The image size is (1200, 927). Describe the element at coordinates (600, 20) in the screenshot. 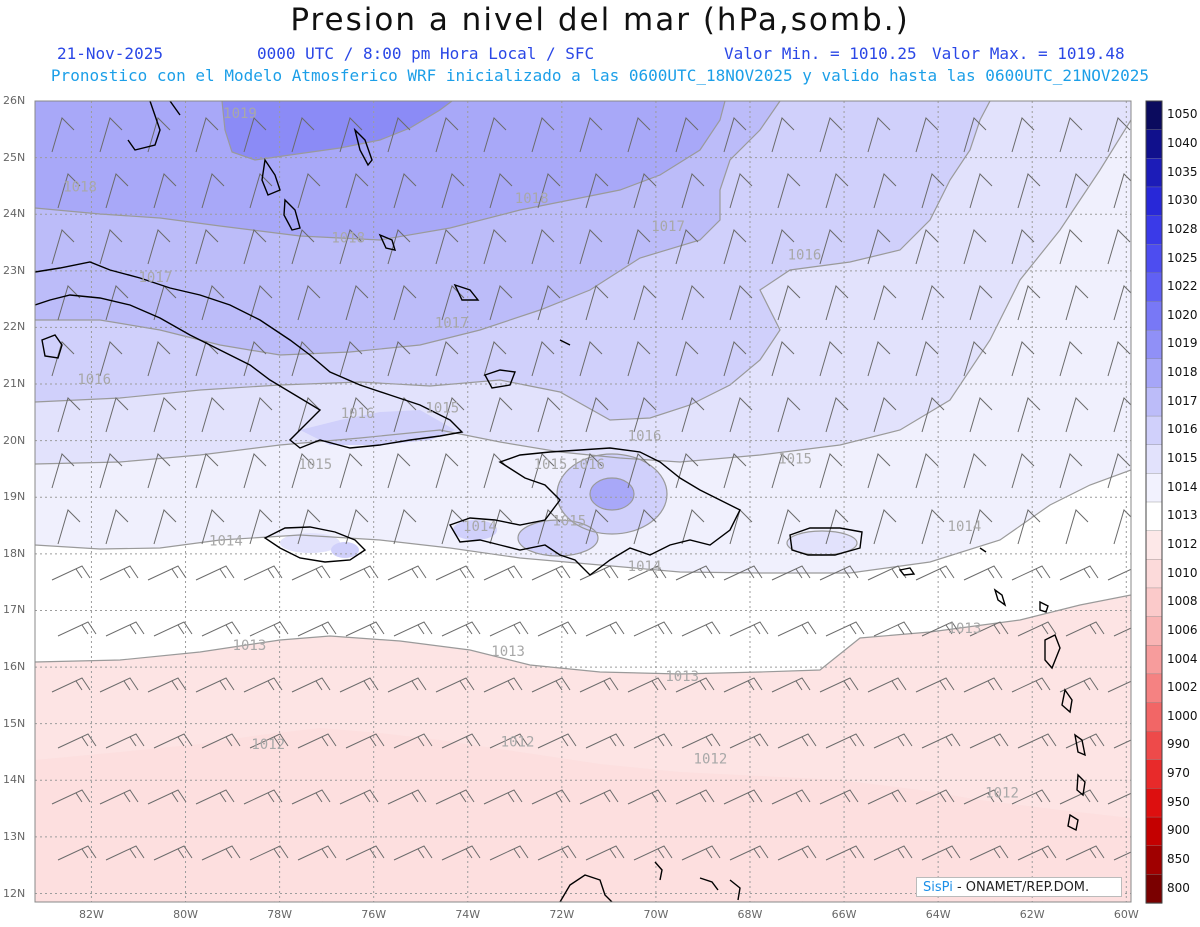

I see `map-title: Presion a nivel del mar (hPa,somb.)` at that location.